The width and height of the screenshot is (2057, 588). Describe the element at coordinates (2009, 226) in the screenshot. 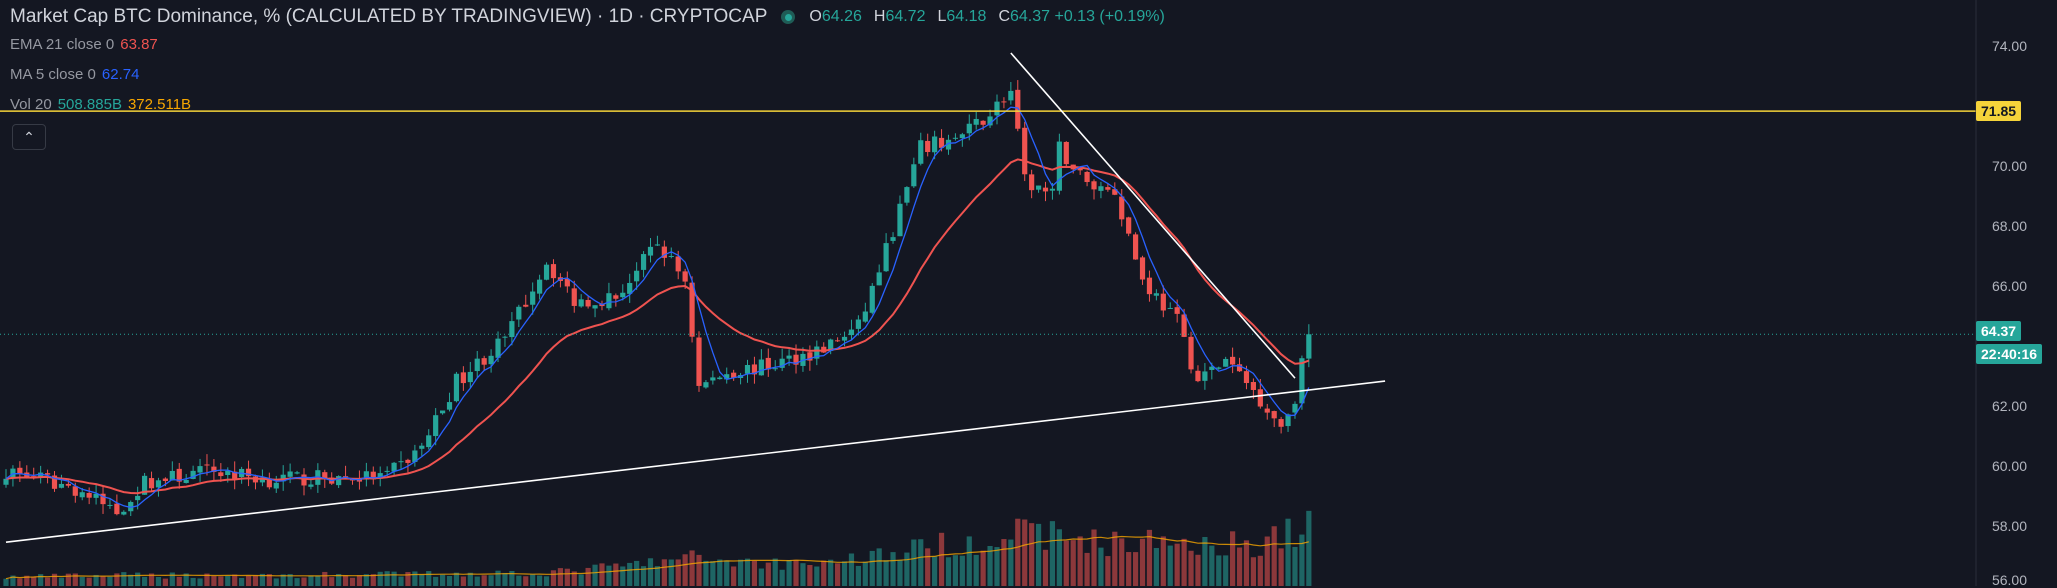

I see `price-tick: 68.00` at that location.